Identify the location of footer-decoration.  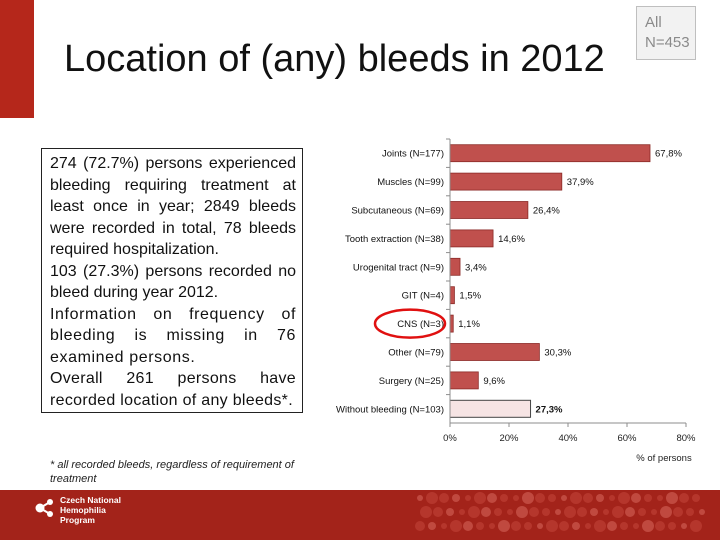
(560, 512).